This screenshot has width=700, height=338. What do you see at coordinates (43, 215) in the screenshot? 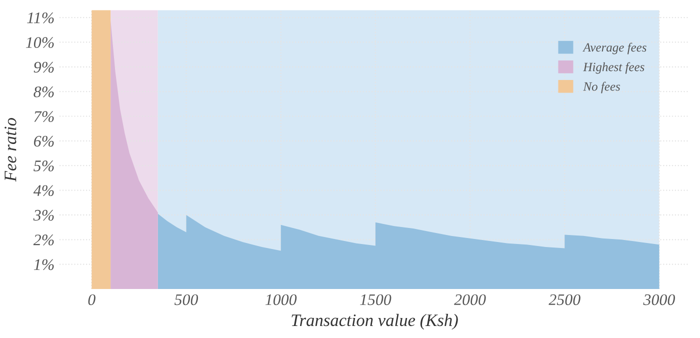
I see `y-tick-label: 3%` at bounding box center [43, 215].